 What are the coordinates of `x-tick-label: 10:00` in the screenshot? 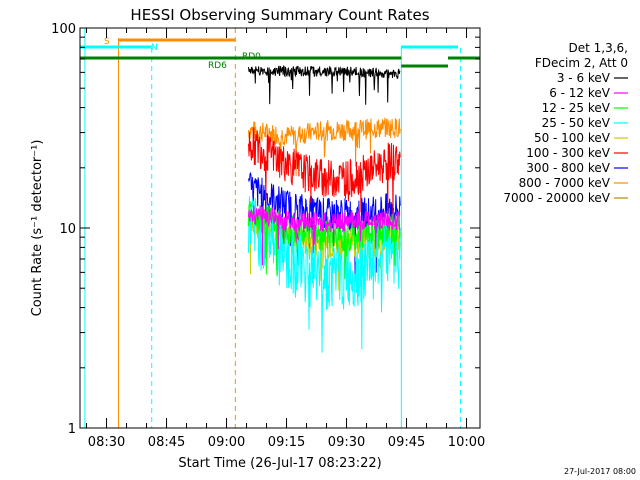 It's located at (466, 442).